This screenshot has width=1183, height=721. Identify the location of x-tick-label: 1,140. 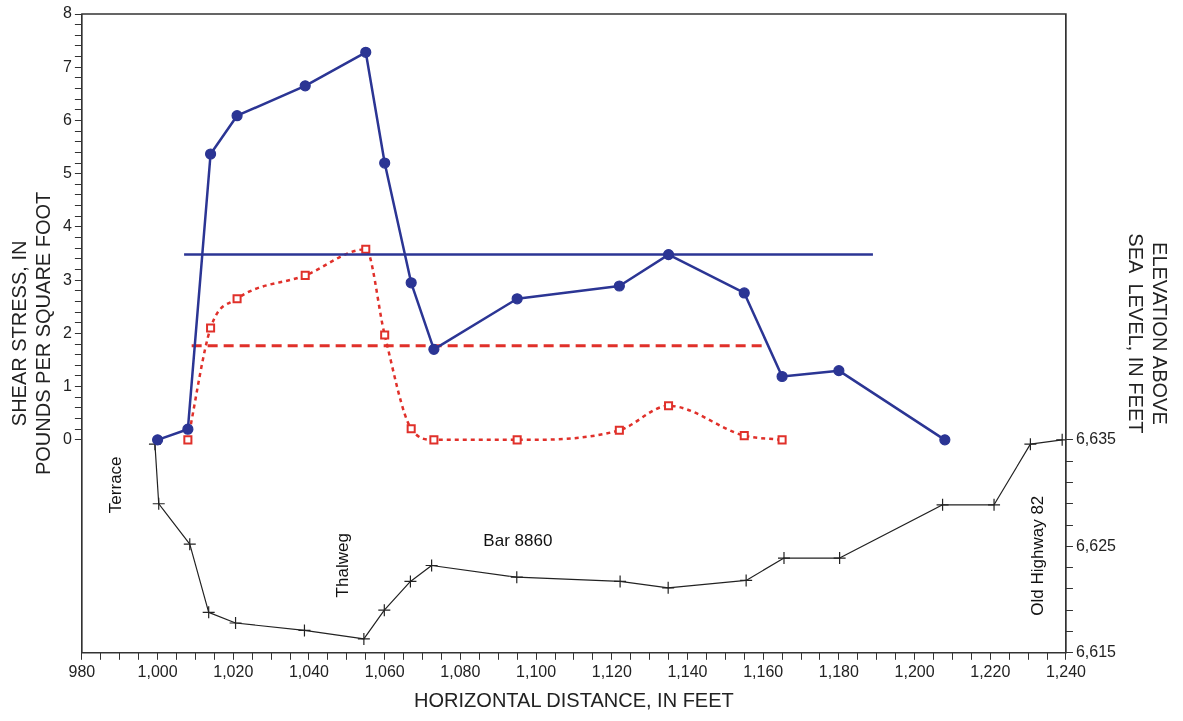
(687, 671).